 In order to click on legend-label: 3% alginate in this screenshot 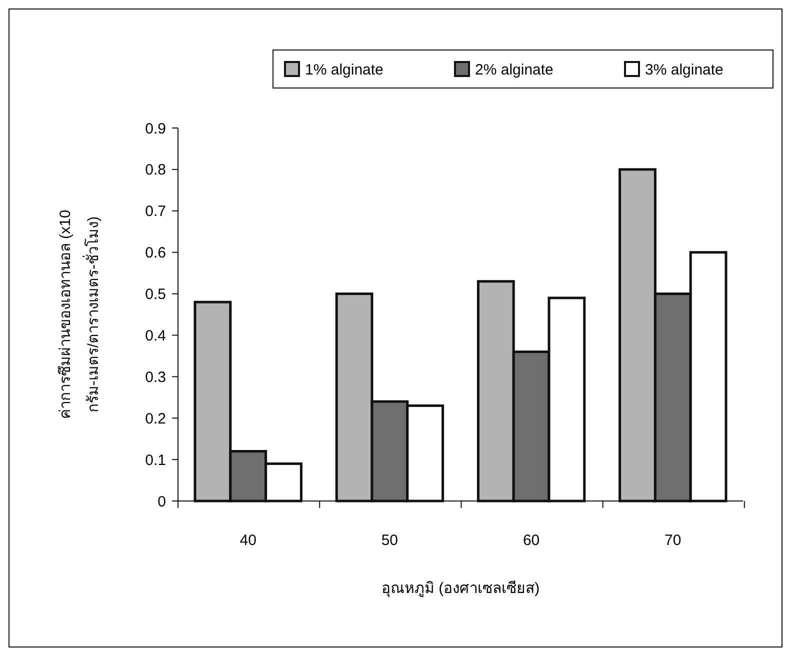, I will do `click(684, 69)`.